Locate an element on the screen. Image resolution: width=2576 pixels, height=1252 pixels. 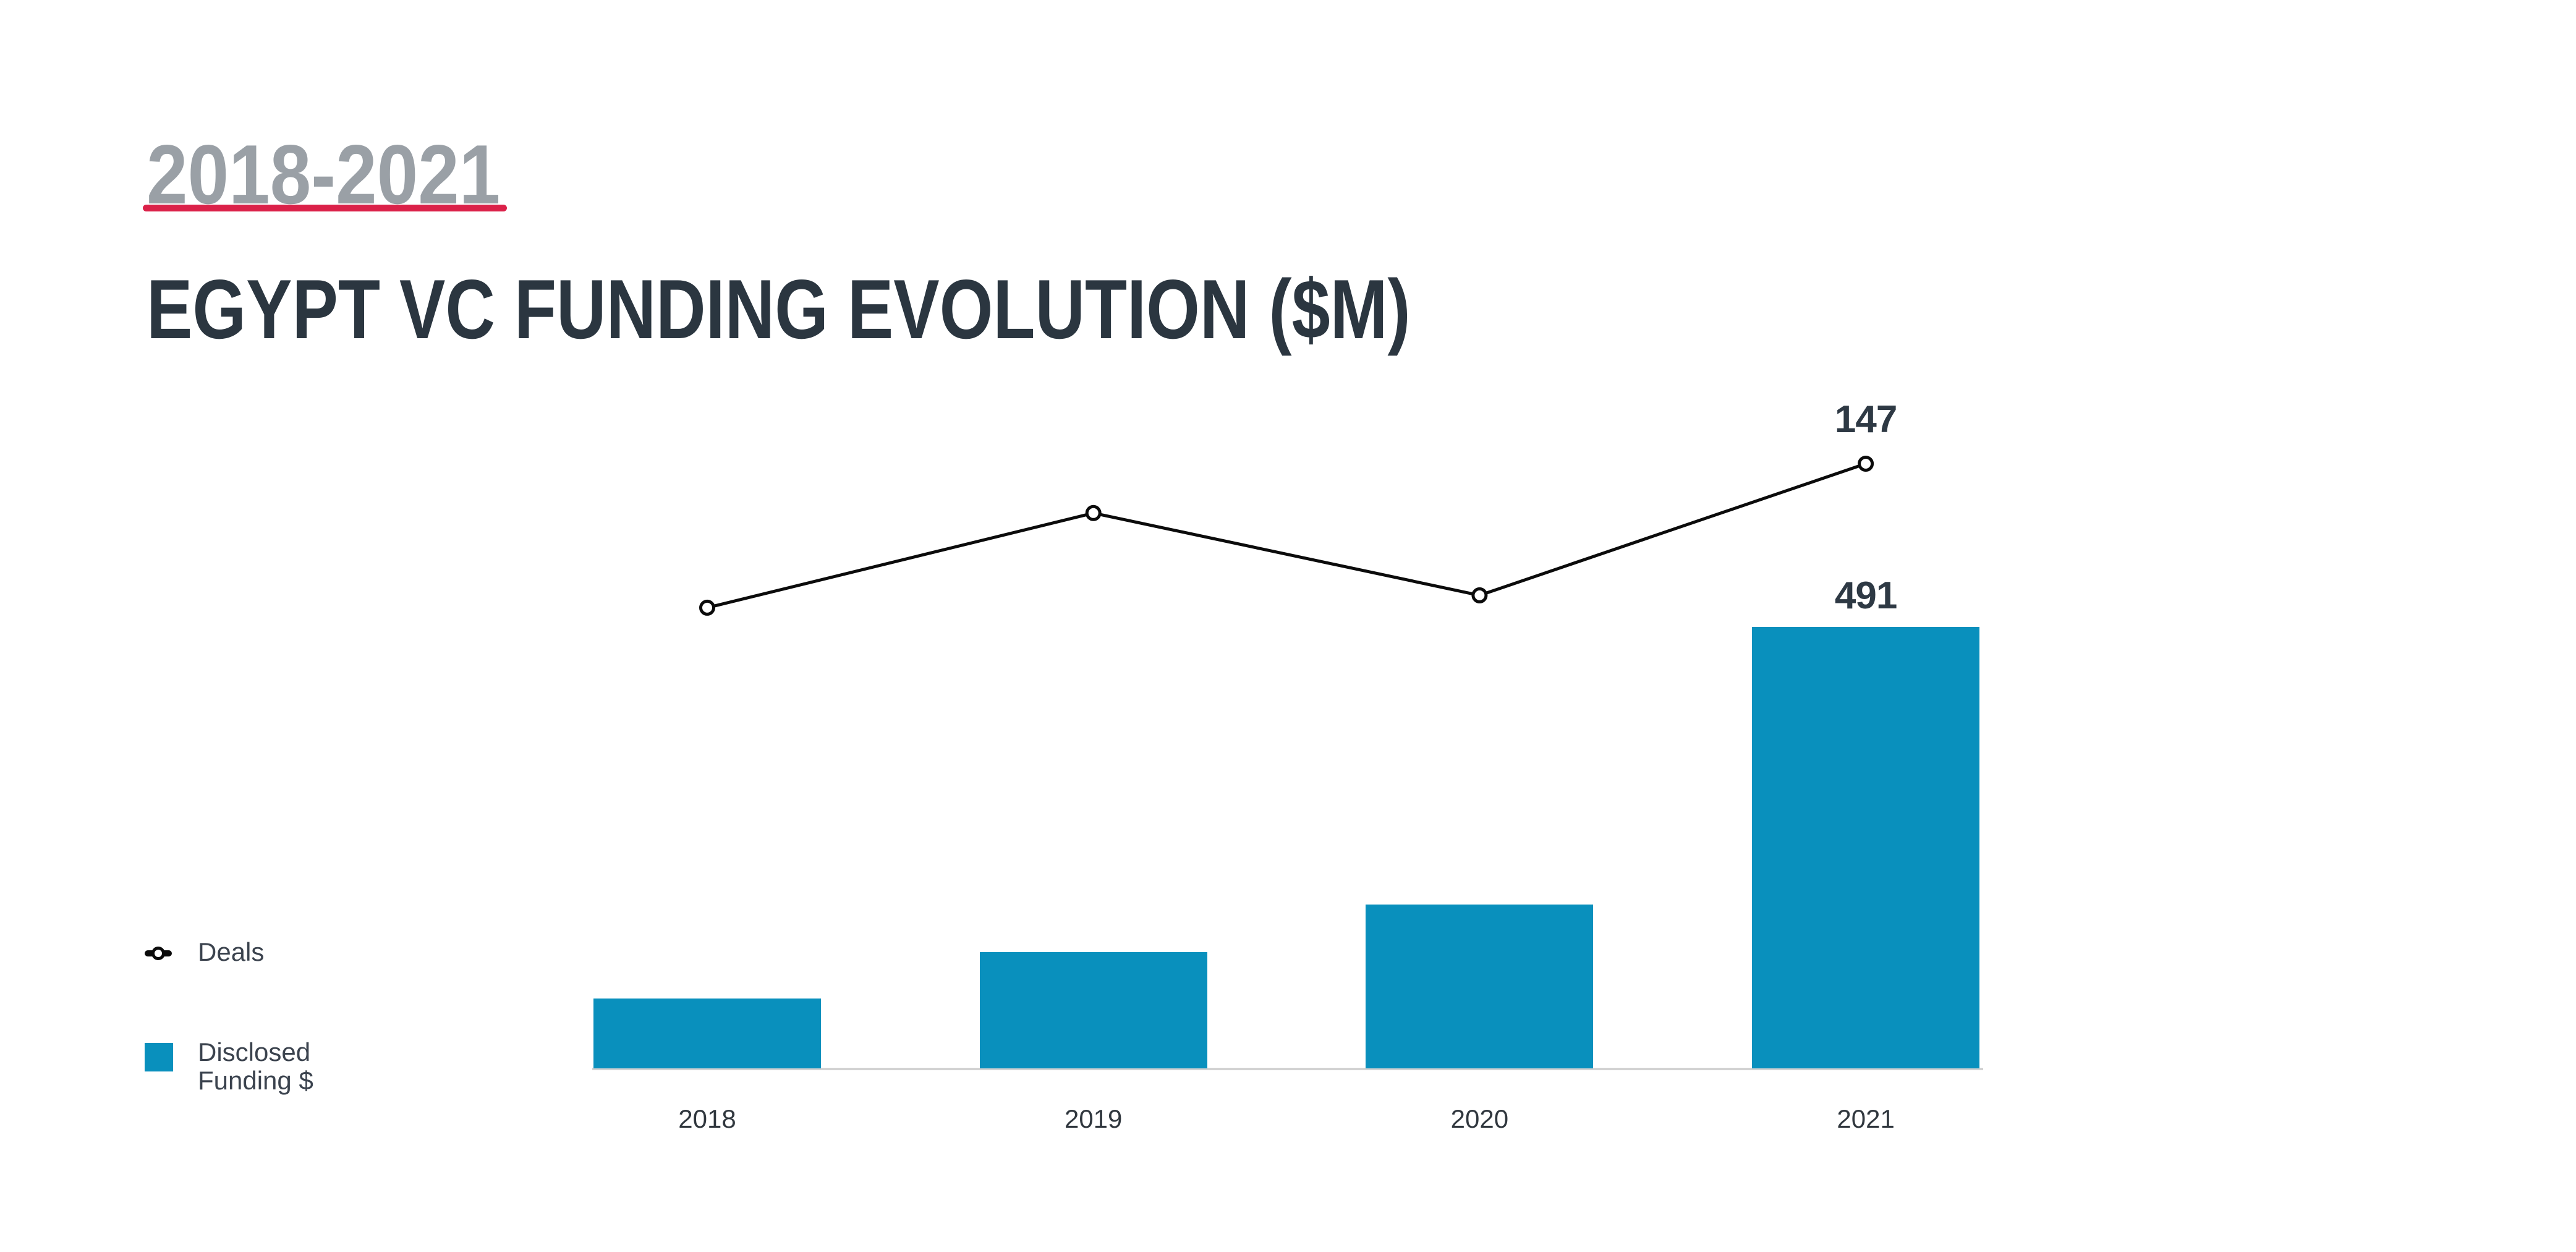
bar-2020 is located at coordinates (1480, 986).